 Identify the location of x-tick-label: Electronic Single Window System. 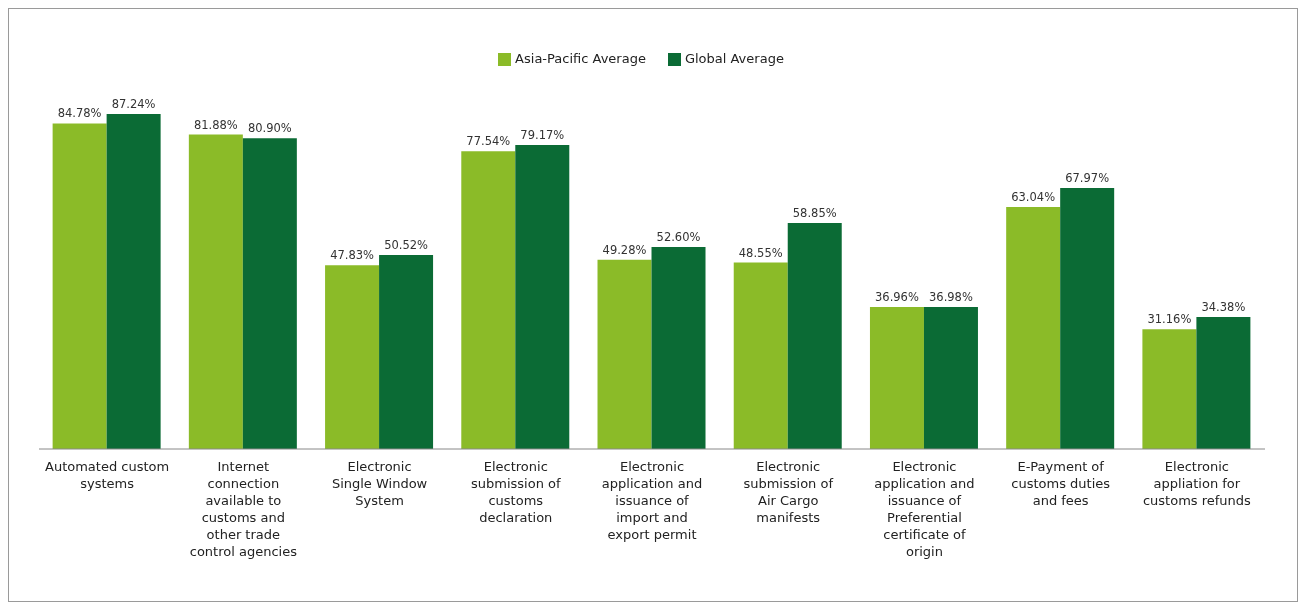
(379, 483).